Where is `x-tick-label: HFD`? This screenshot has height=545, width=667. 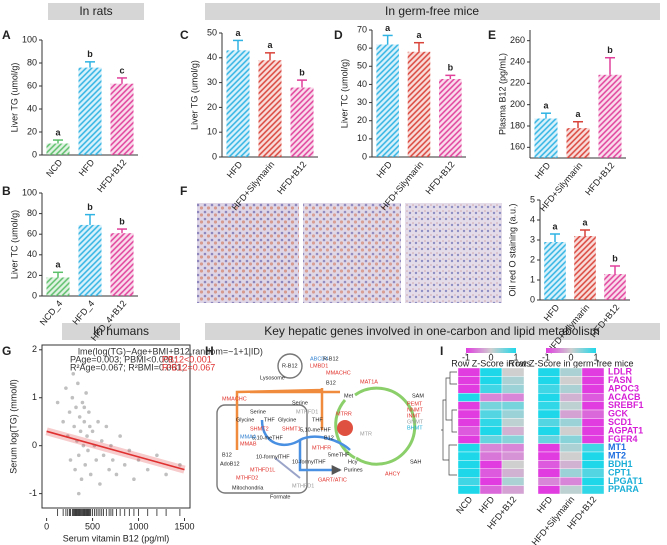 x-tick-label: HFD is located at coordinates (552, 312).